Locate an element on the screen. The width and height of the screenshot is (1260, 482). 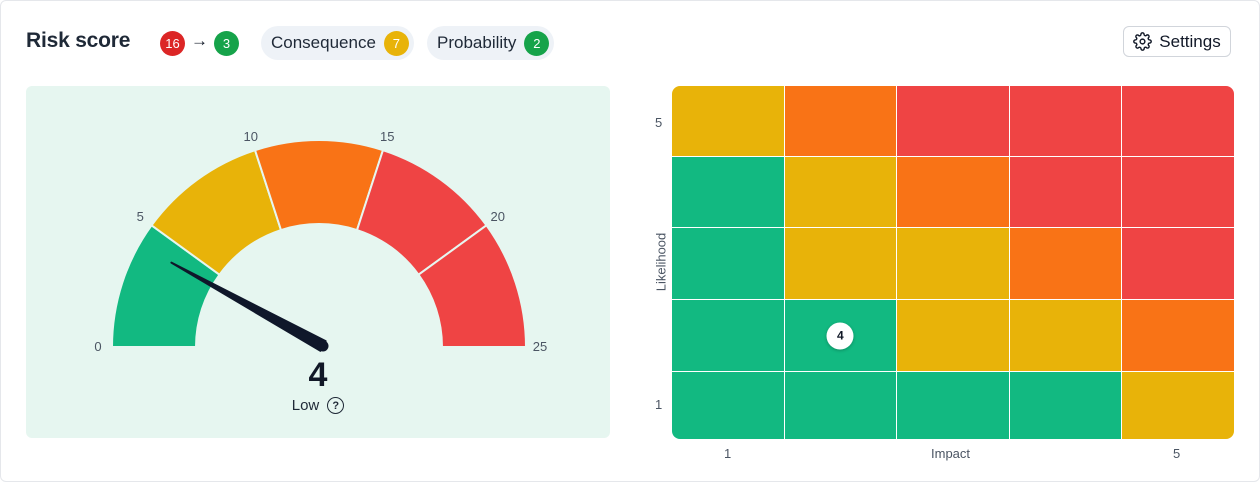
risk-score-value: 4 is located at coordinates (318, 375).